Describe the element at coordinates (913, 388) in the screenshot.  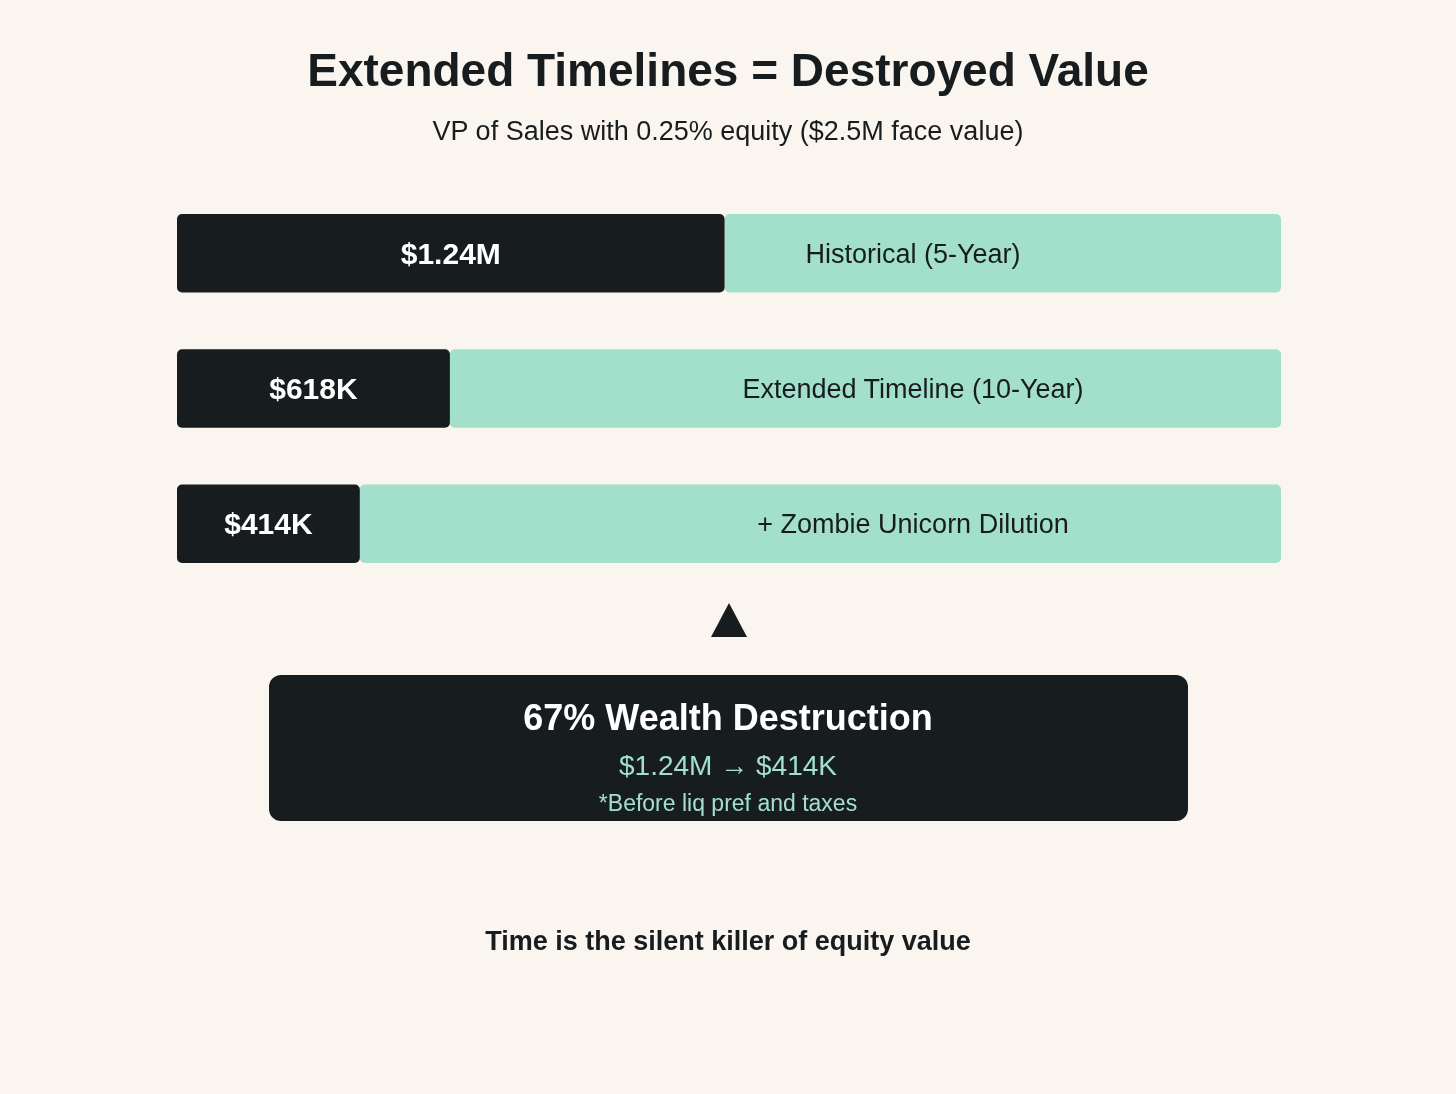
I see `y-tick-label: Extended Timeline (10-Year)` at that location.